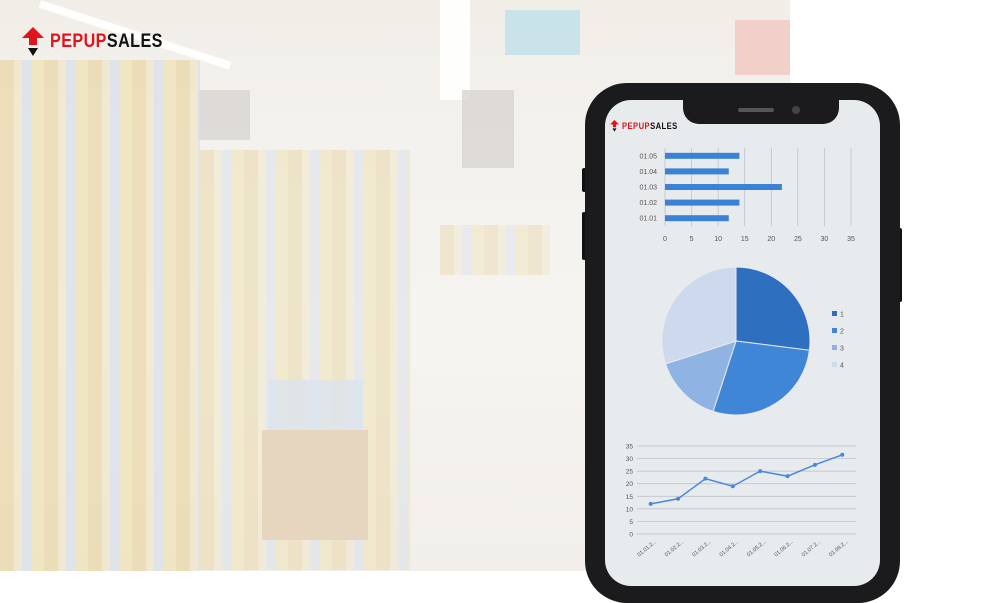 This screenshot has height=603, width=1000. What do you see at coordinates (630, 484) in the screenshot?
I see `line-y-tick-label: 20` at bounding box center [630, 484].